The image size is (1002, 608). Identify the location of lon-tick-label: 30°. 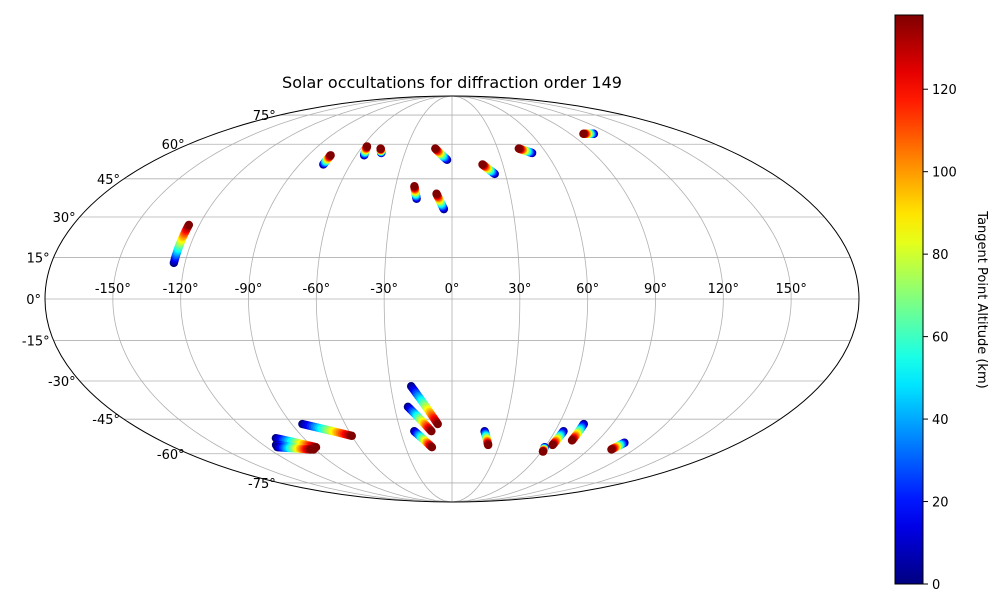
(519, 289).